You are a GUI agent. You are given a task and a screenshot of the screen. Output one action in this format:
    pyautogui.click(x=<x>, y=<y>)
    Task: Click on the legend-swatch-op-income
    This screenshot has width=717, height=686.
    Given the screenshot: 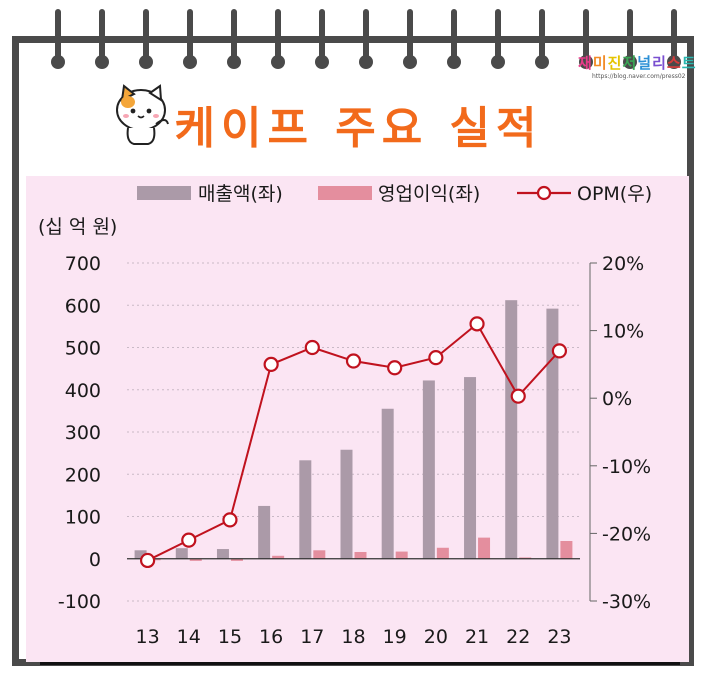 What is the action you would take?
    pyautogui.click(x=345, y=193)
    